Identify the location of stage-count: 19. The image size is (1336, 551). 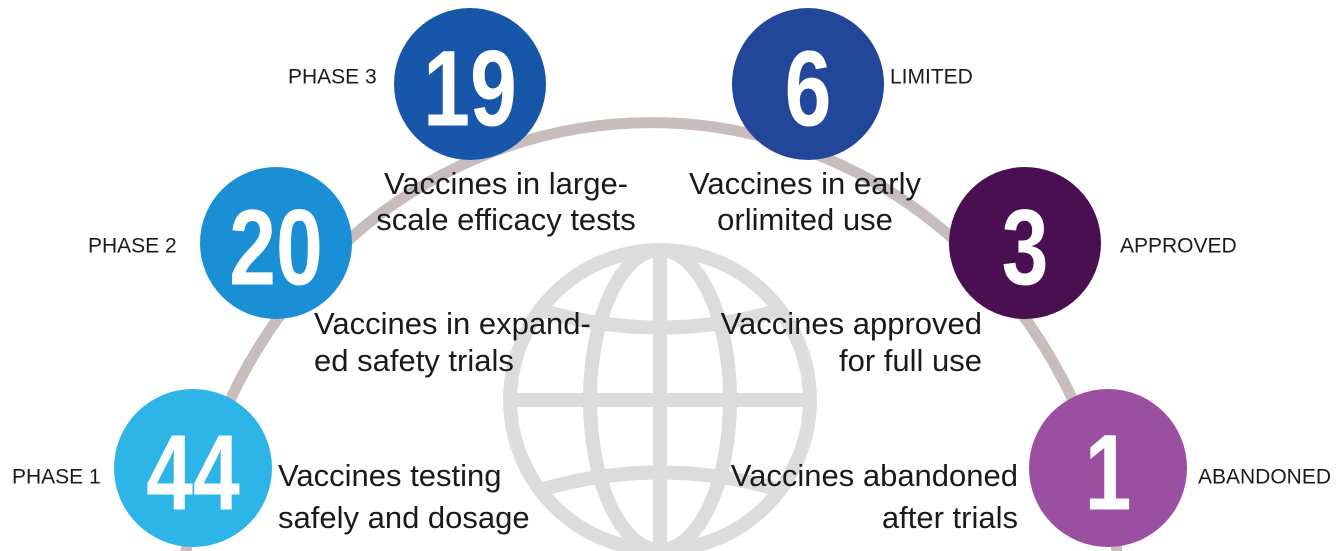
(470, 88).